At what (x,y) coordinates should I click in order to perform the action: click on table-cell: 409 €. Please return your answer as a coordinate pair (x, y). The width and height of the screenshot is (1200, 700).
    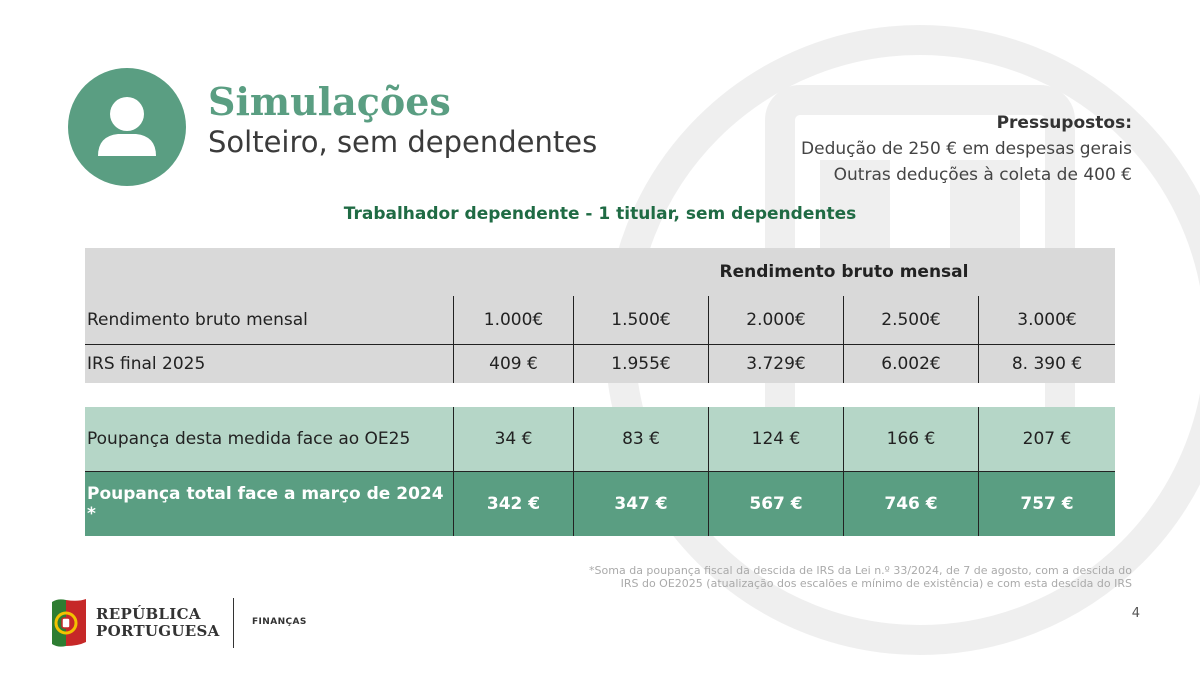
    Looking at the image, I should click on (513, 364).